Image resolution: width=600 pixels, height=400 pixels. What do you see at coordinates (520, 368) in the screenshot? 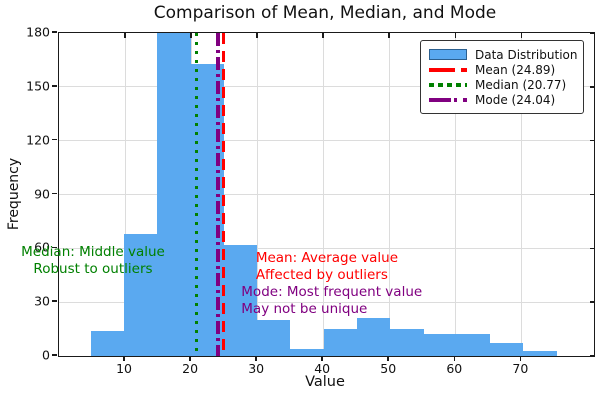
I see `x-tick-label: 70` at bounding box center [520, 368].